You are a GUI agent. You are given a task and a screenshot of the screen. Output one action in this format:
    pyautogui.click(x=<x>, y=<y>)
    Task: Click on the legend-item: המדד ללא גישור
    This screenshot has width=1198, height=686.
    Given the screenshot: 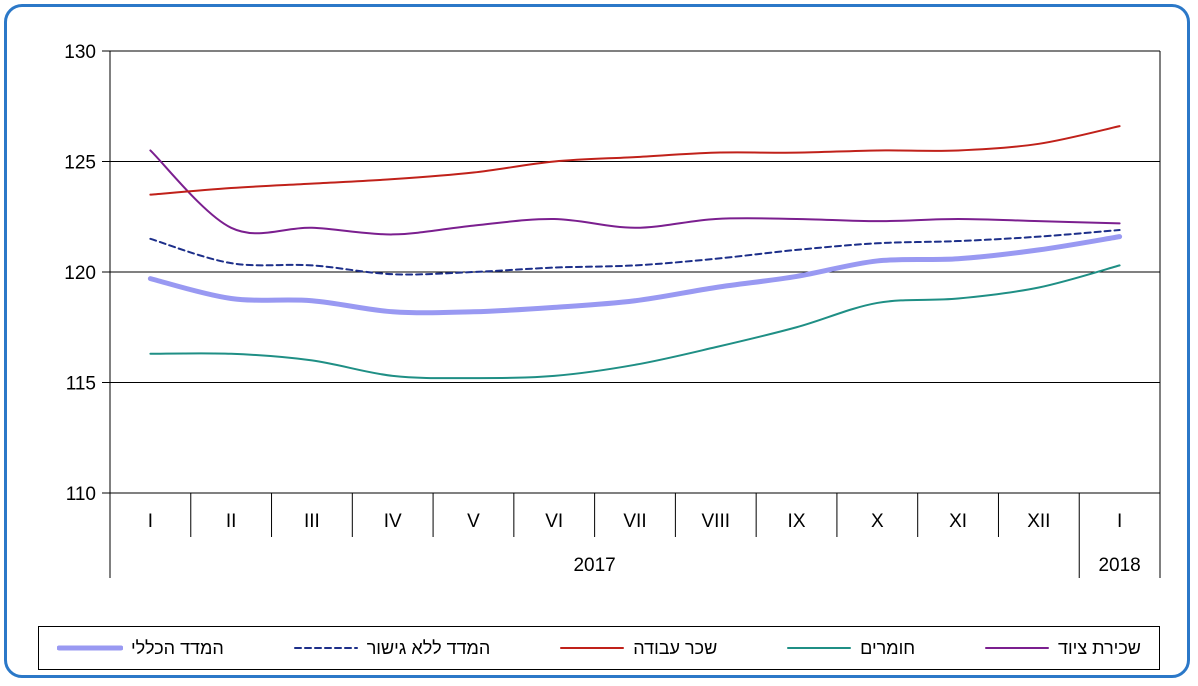 What is the action you would take?
    pyautogui.click(x=392, y=648)
    